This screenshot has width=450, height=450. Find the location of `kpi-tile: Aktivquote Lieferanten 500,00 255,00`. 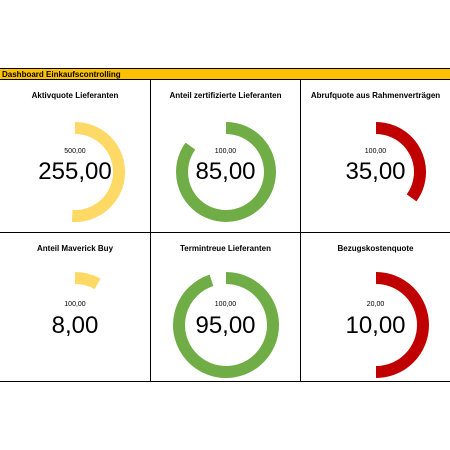

kpi-tile: Aktivquote Lieferanten 500,00 255,00 is located at coordinates (75, 156).